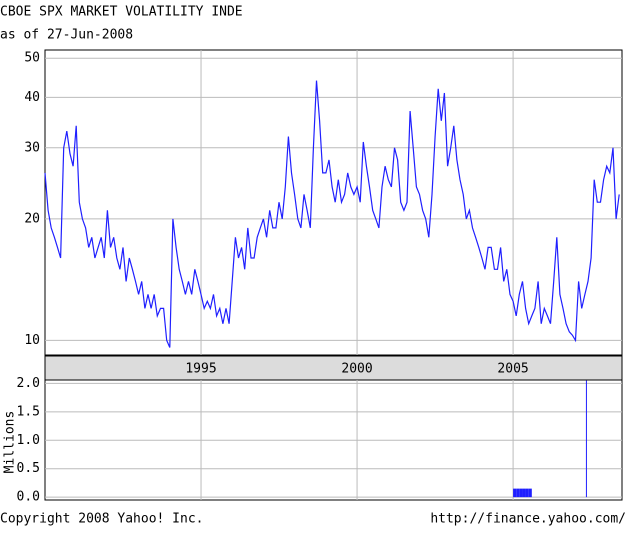  Describe the element at coordinates (528, 519) in the screenshot. I see `source-url: http://finance.yahoo.com/` at that location.